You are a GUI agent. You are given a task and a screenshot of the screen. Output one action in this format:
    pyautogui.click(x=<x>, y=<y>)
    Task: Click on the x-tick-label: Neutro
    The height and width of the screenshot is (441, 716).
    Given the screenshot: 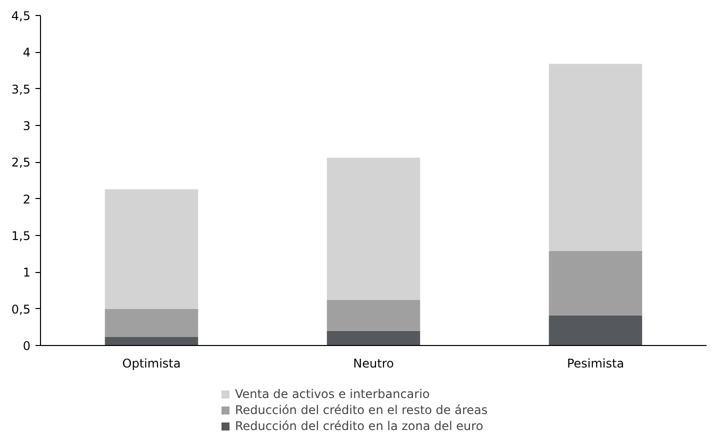 What is the action you would take?
    pyautogui.click(x=373, y=363)
    